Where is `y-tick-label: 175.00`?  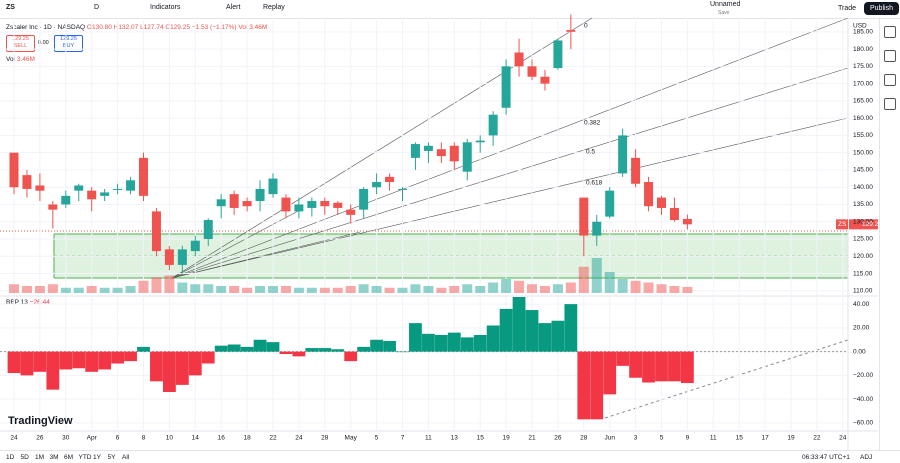
y-tick-label: 175.00 is located at coordinates (863, 66).